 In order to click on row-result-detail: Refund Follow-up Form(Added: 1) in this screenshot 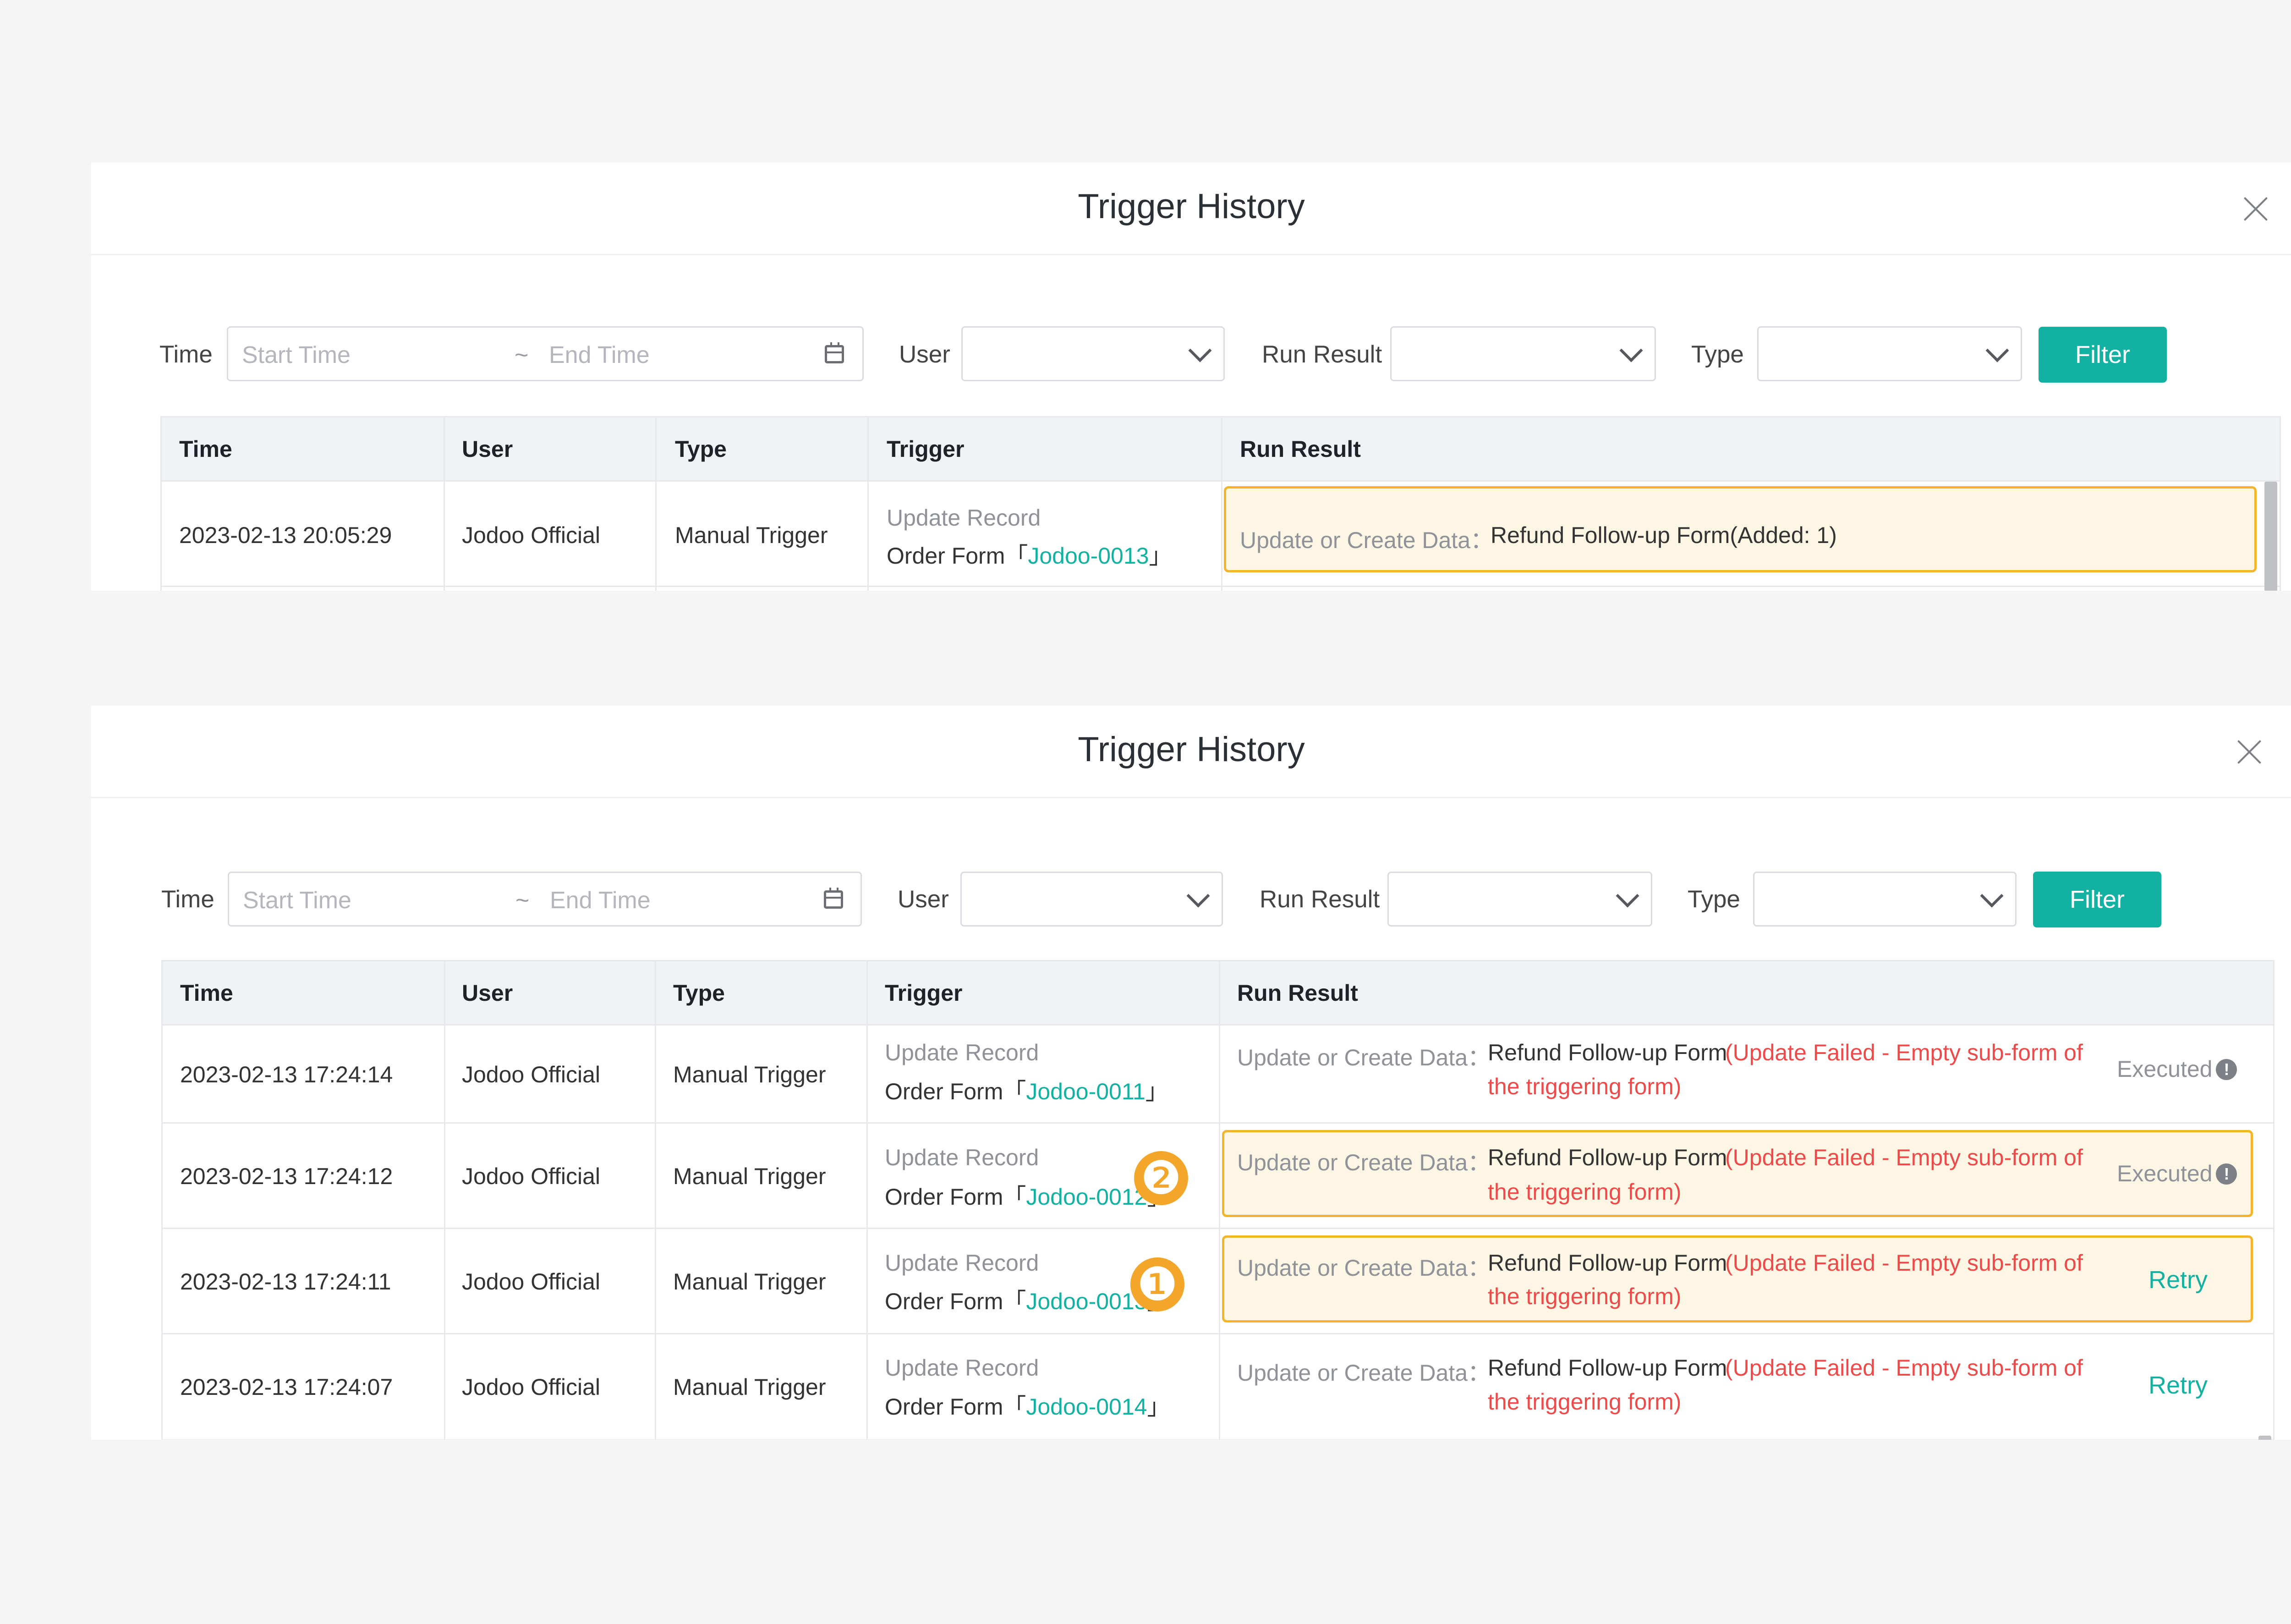, I will do `click(1664, 535)`.